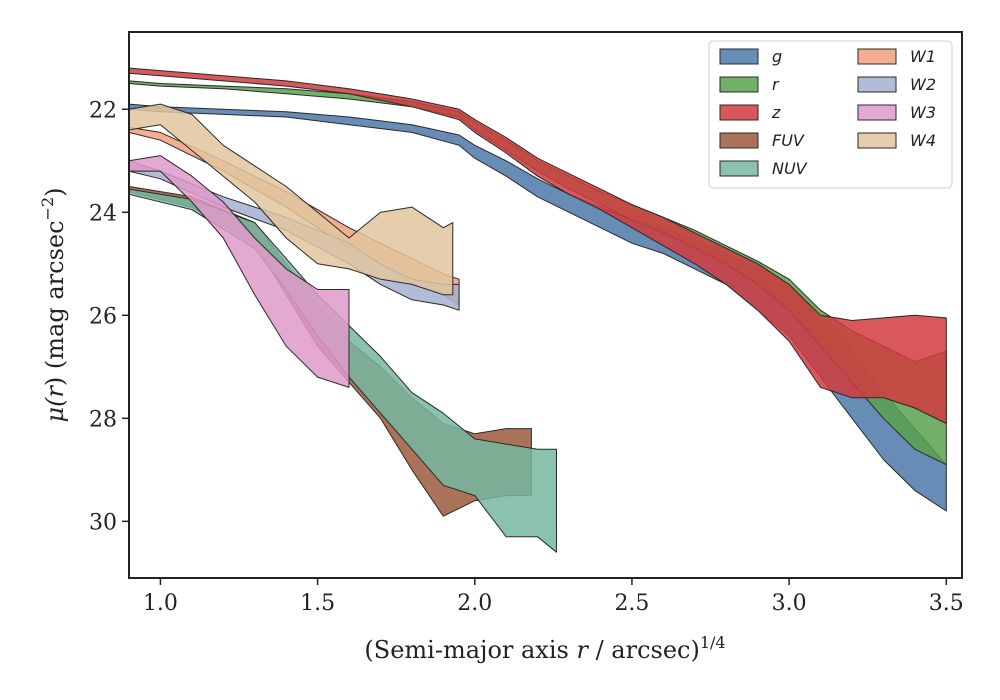  What do you see at coordinates (790, 168) in the screenshot?
I see `legend-label-nuv: NUV` at bounding box center [790, 168].